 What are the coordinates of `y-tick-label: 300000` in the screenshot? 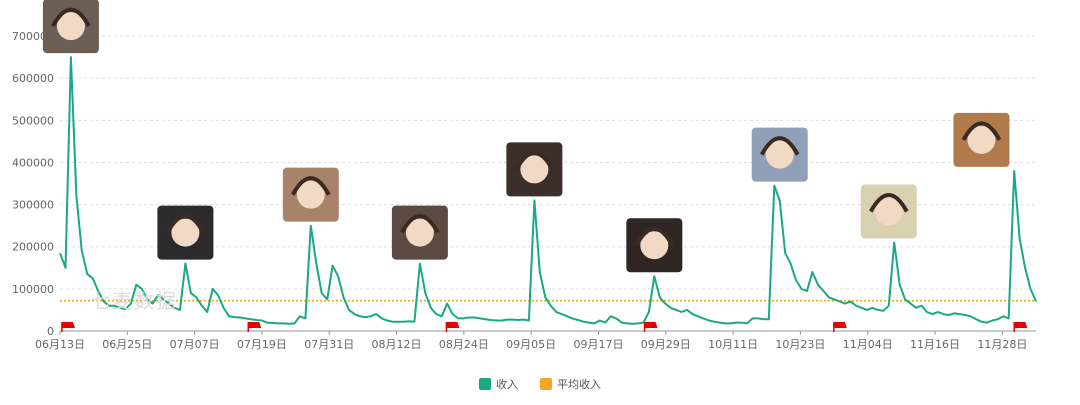 It's located at (33, 205).